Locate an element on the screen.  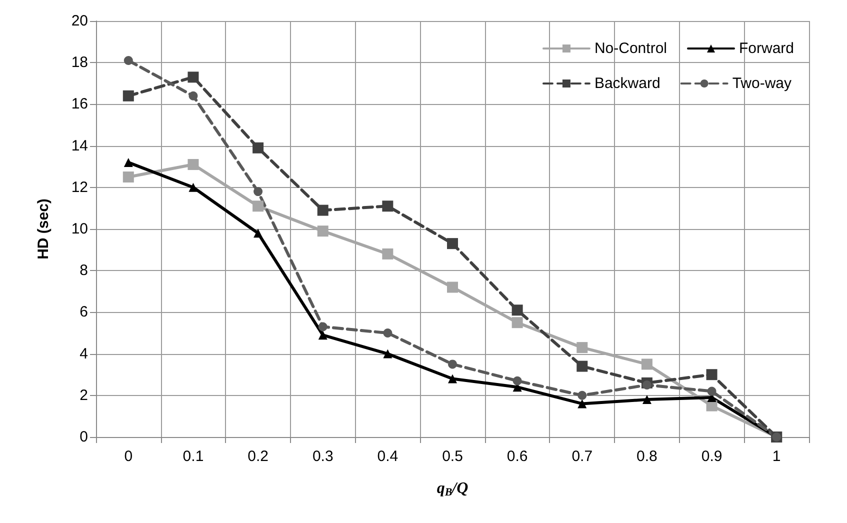
y-tick-label: 8 is located at coordinates (84, 271).